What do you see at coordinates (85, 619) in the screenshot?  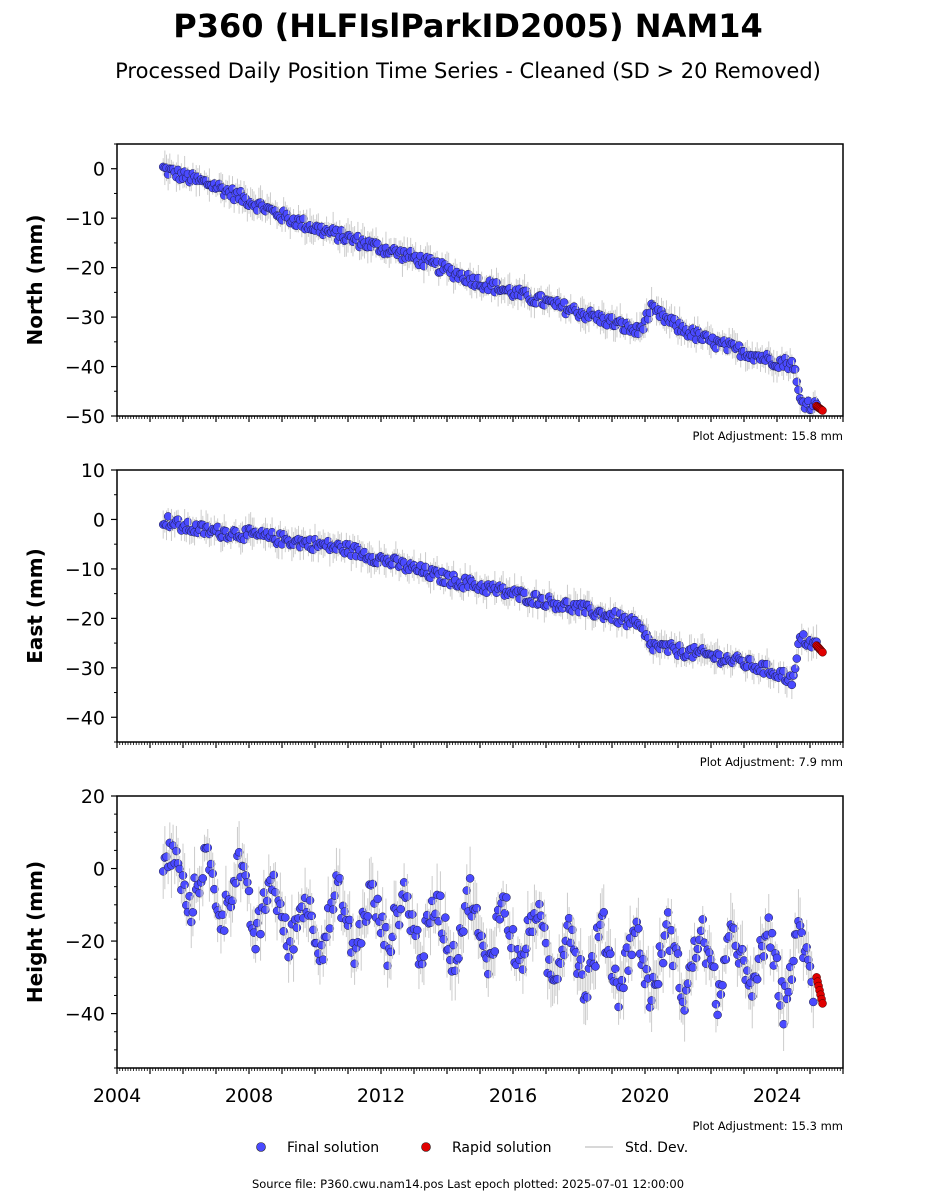 I see `east-ytick-label: −20` at bounding box center [85, 619].